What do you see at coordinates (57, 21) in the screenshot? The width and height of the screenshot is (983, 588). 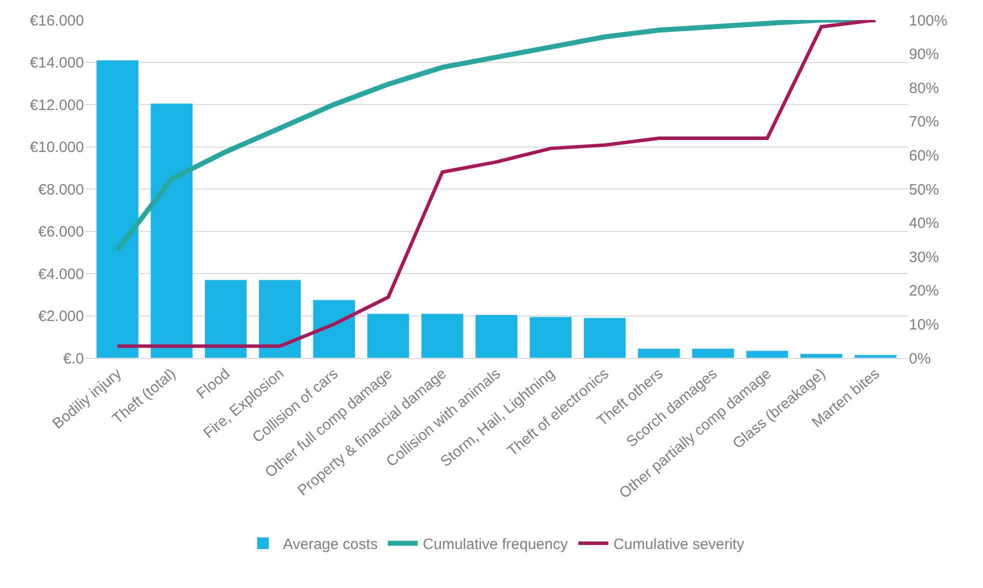 I see `y-tick-label: €16.000` at bounding box center [57, 21].